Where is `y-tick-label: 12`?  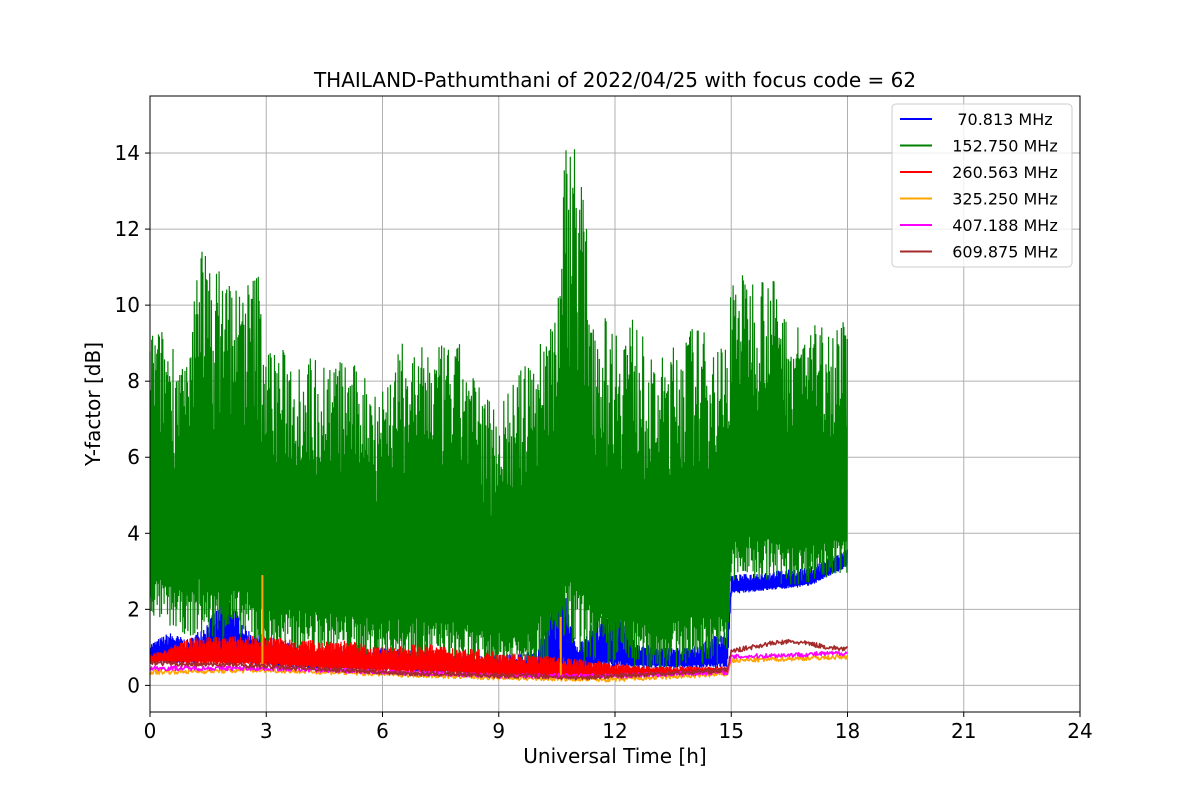
y-tick-label: 12 is located at coordinates (127, 229).